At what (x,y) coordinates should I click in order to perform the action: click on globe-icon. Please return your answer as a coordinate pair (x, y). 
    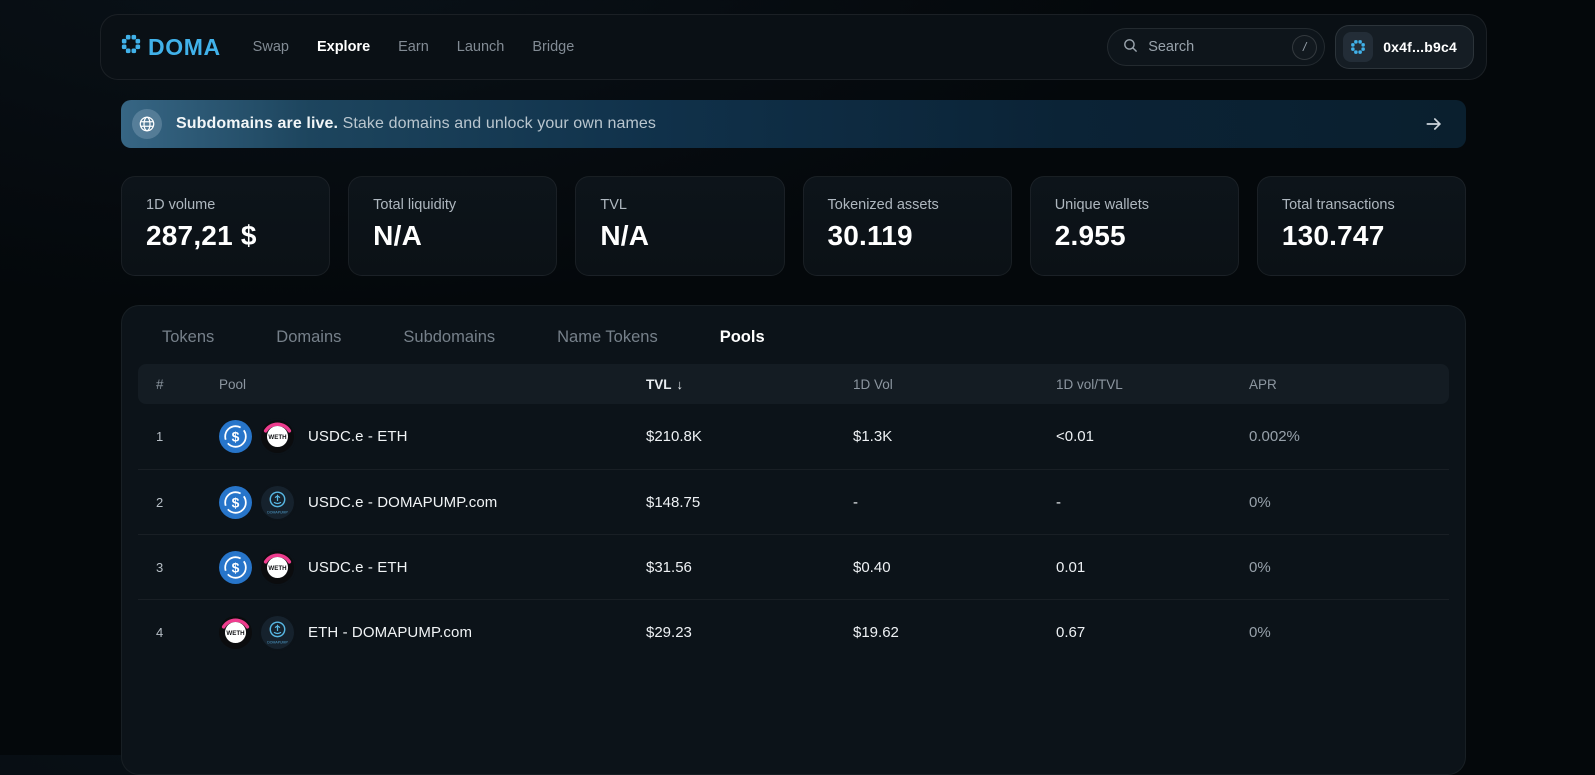
    Looking at the image, I should click on (147, 124).